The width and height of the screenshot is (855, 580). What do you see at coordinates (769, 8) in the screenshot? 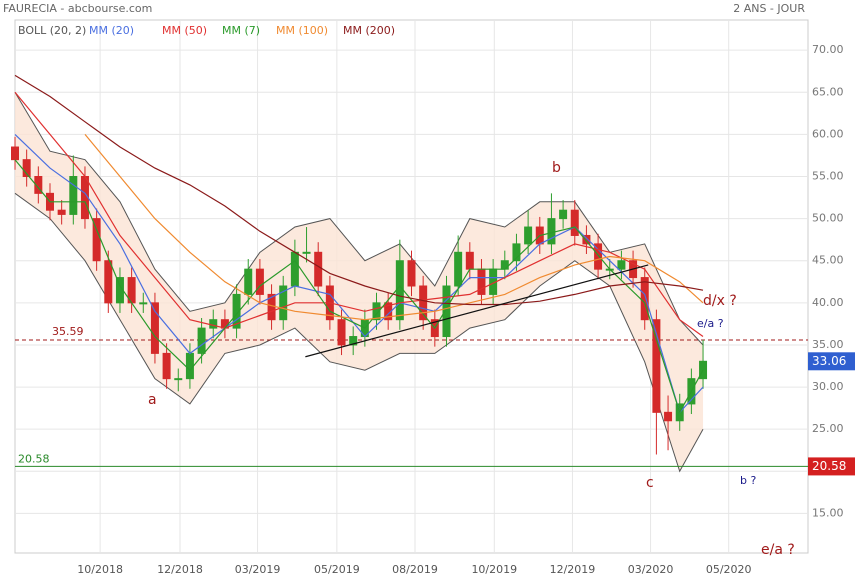
I see `chart-subtitle: 2 ANS - JOUR` at bounding box center [769, 8].